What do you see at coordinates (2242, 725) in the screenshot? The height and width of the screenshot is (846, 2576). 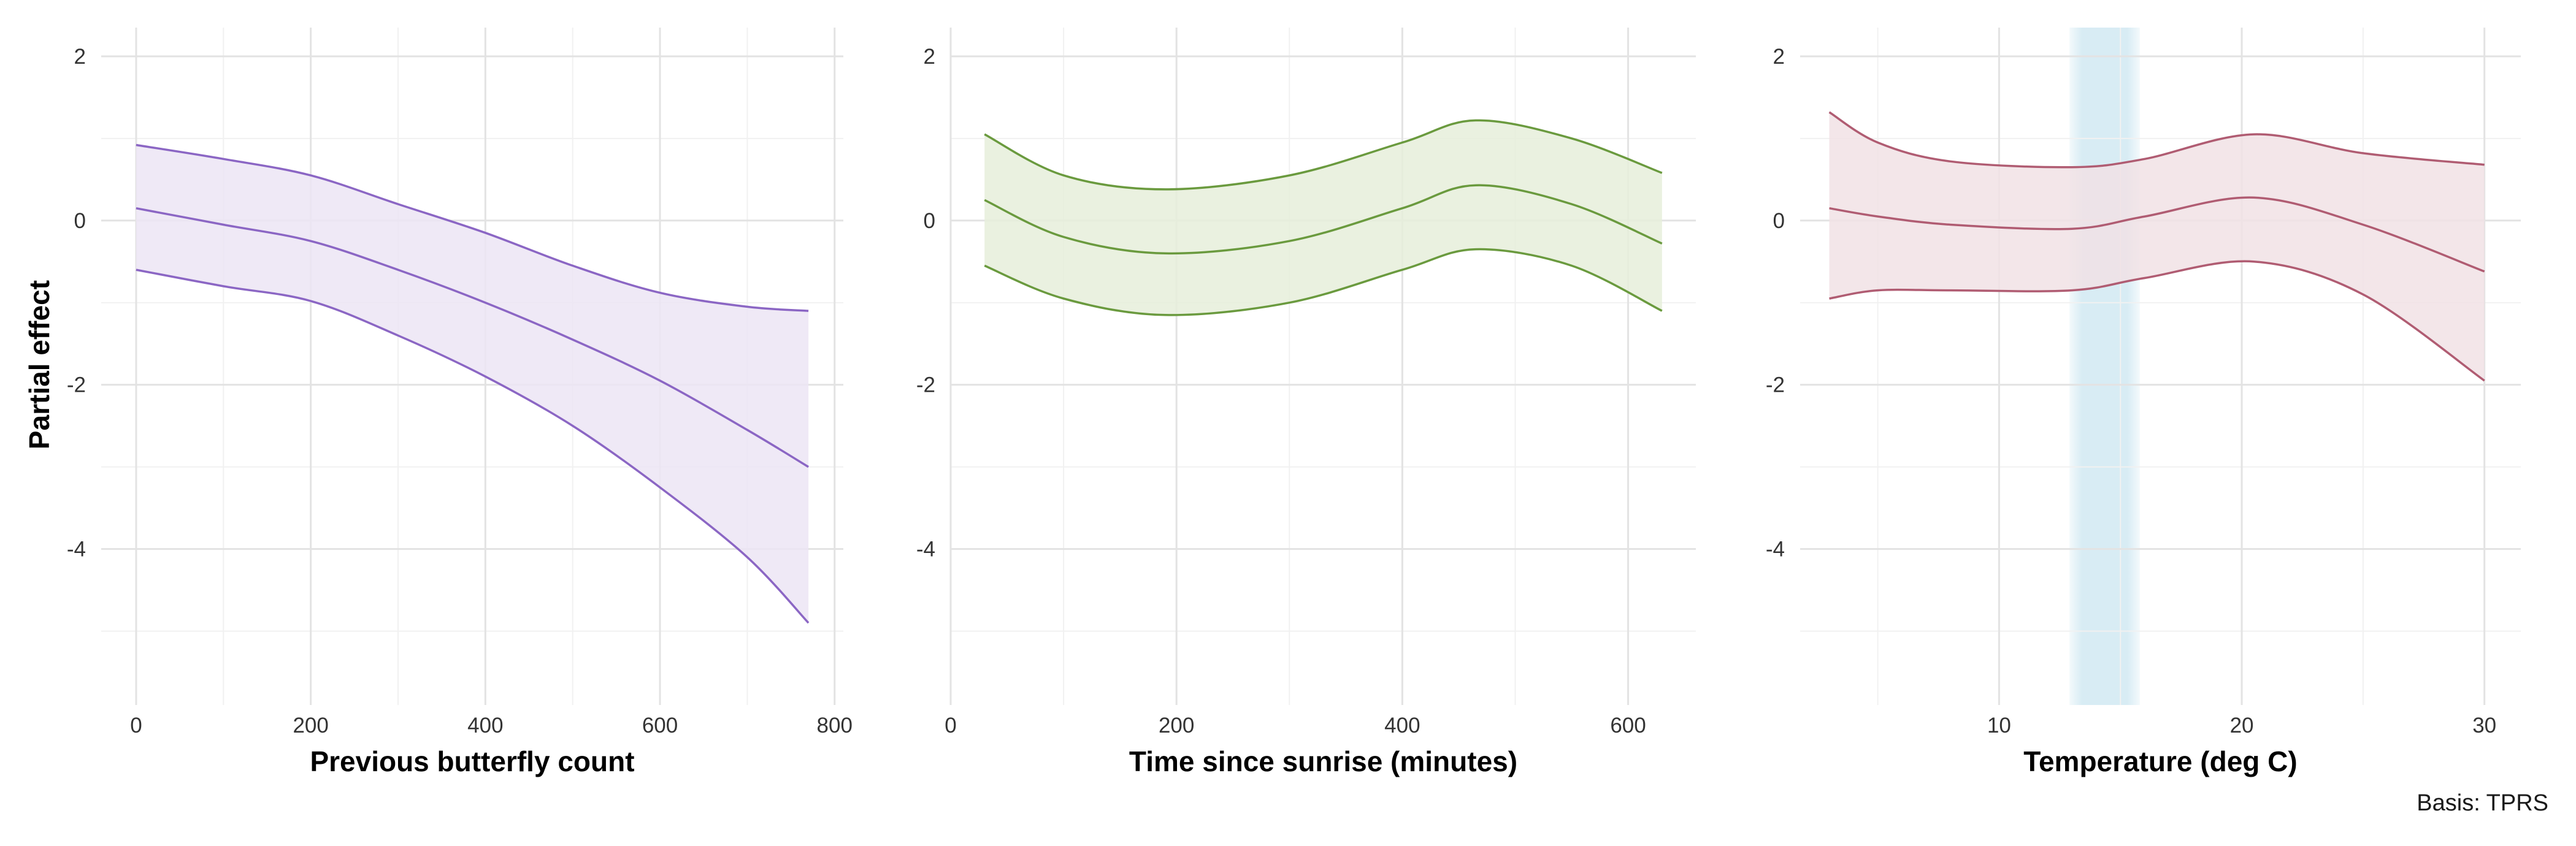 I see `x-tick-label: 20` at bounding box center [2242, 725].